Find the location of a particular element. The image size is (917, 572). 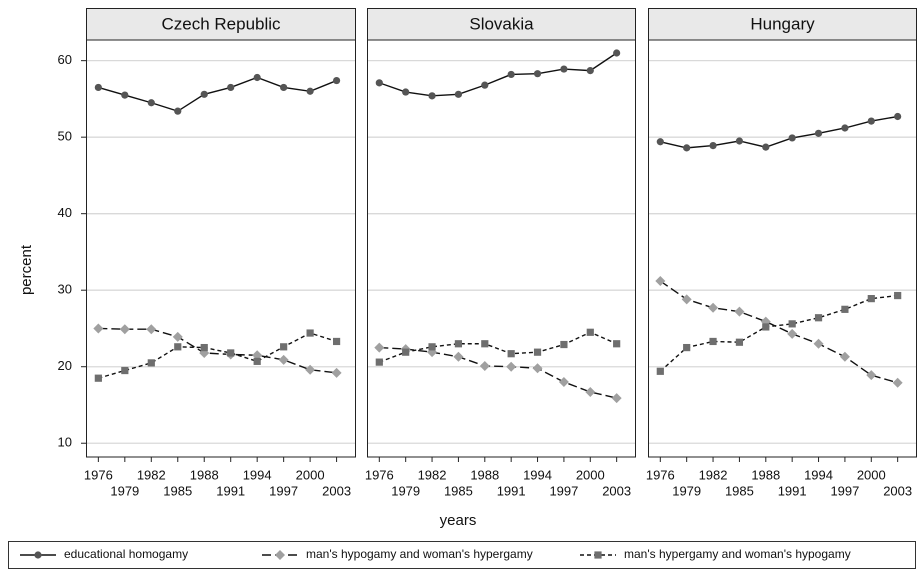

panel-title: Slovakia is located at coordinates (501, 23).